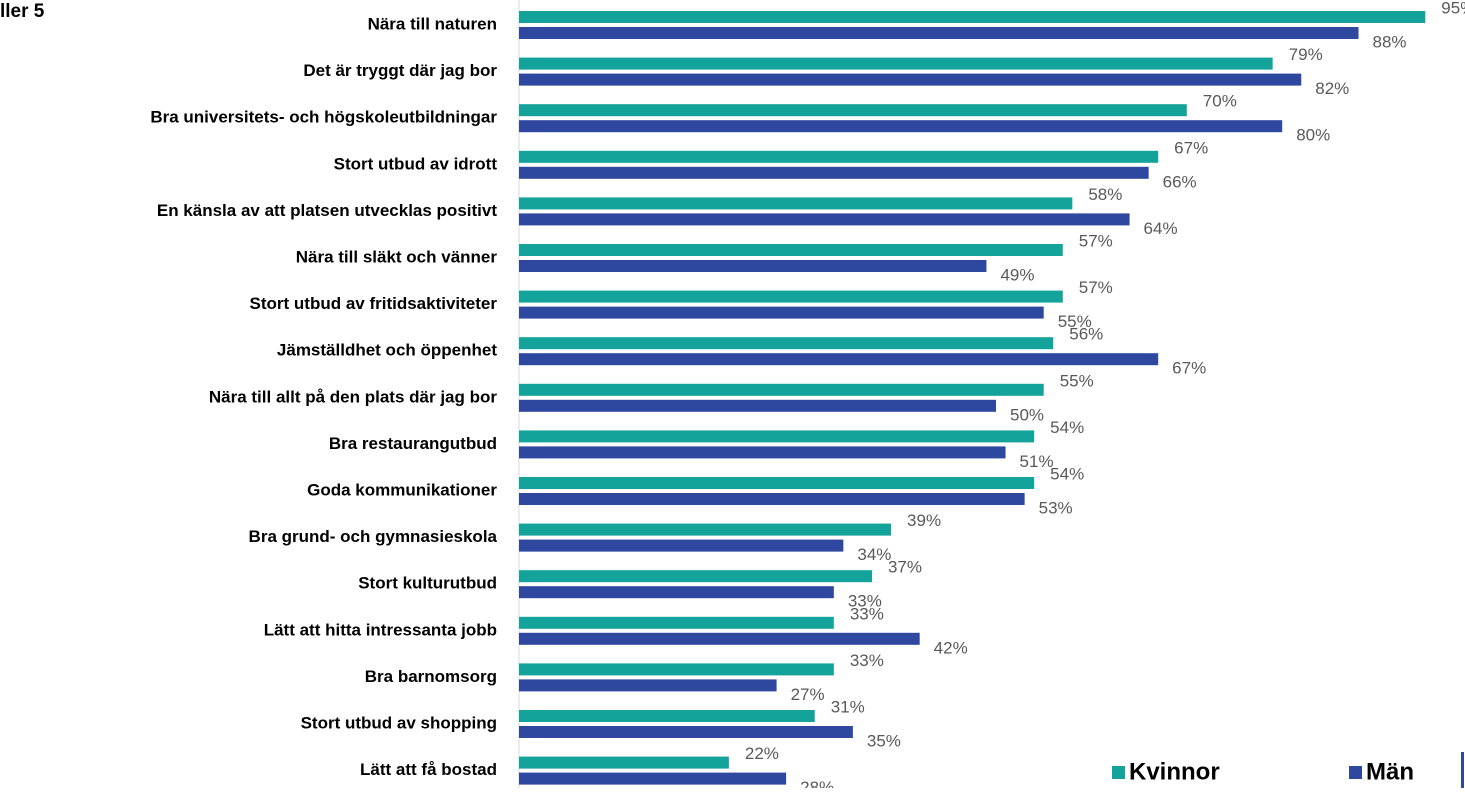 Image resolution: width=1465 pixels, height=793 pixels. Describe the element at coordinates (1462, 770) in the screenshot. I see `decoration` at that location.